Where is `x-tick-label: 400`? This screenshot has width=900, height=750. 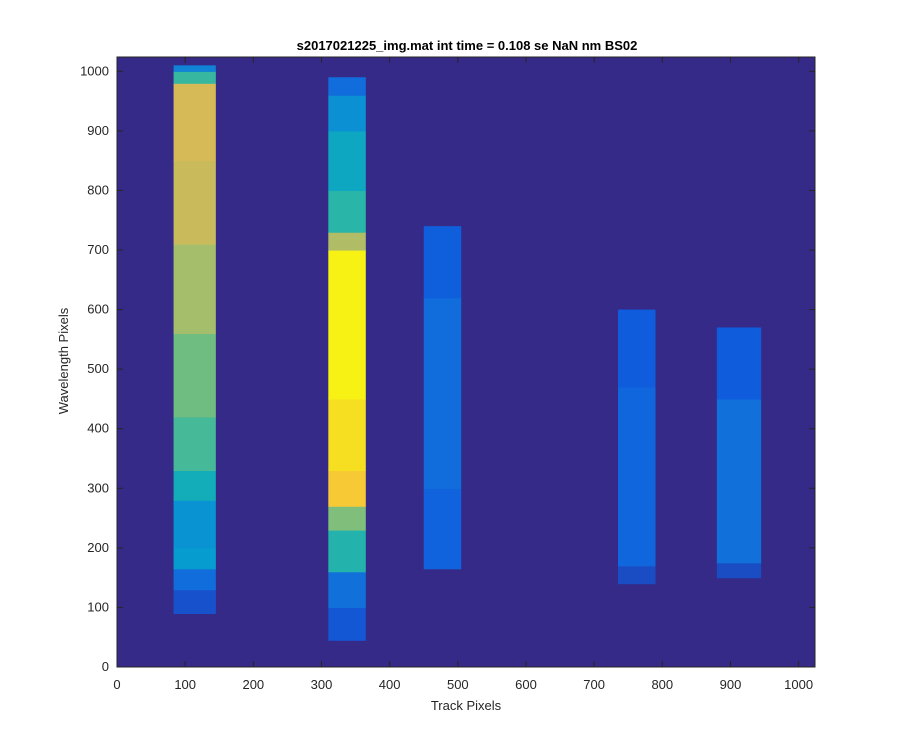 x-tick-label: 400 is located at coordinates (390, 684).